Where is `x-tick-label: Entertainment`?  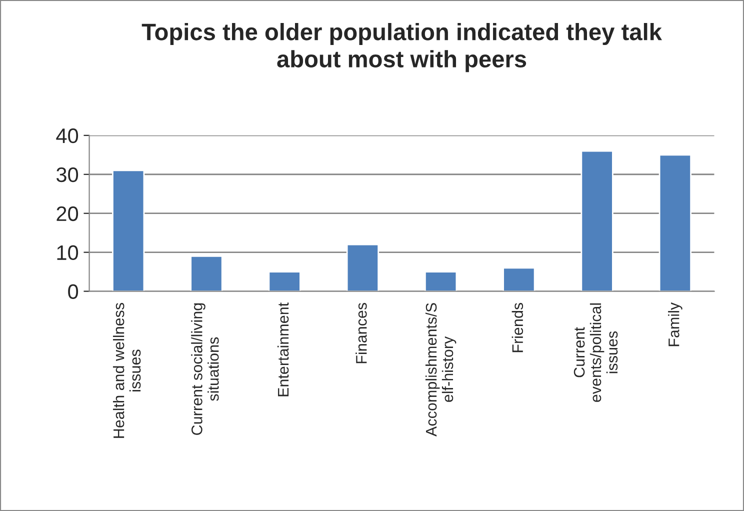 x-tick-label: Entertainment is located at coordinates (283, 349).